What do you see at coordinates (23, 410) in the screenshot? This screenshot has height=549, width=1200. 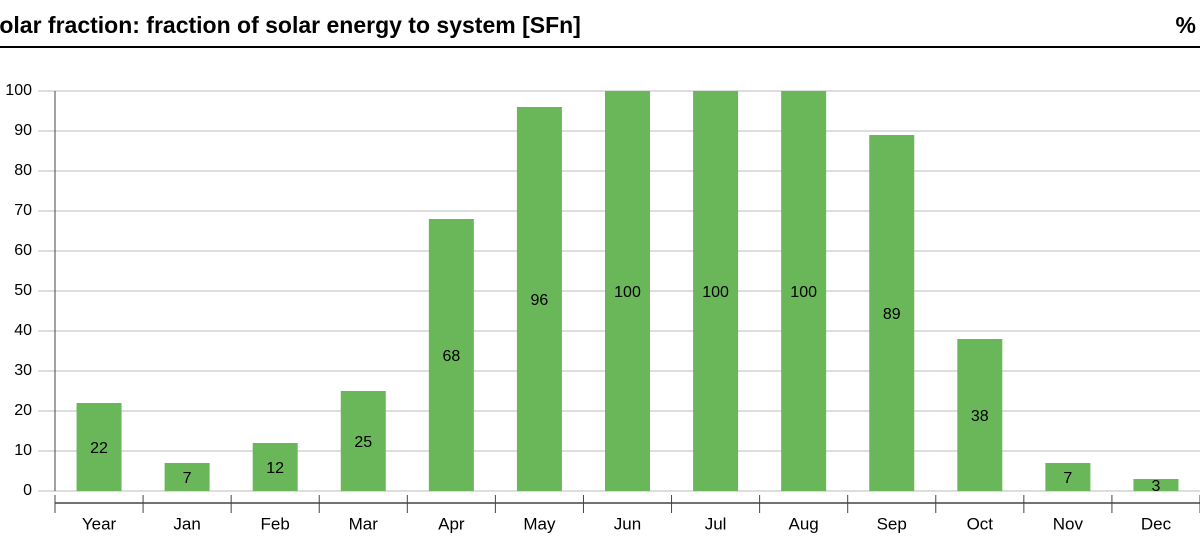 I see `y-tick-label: 20` at bounding box center [23, 410].